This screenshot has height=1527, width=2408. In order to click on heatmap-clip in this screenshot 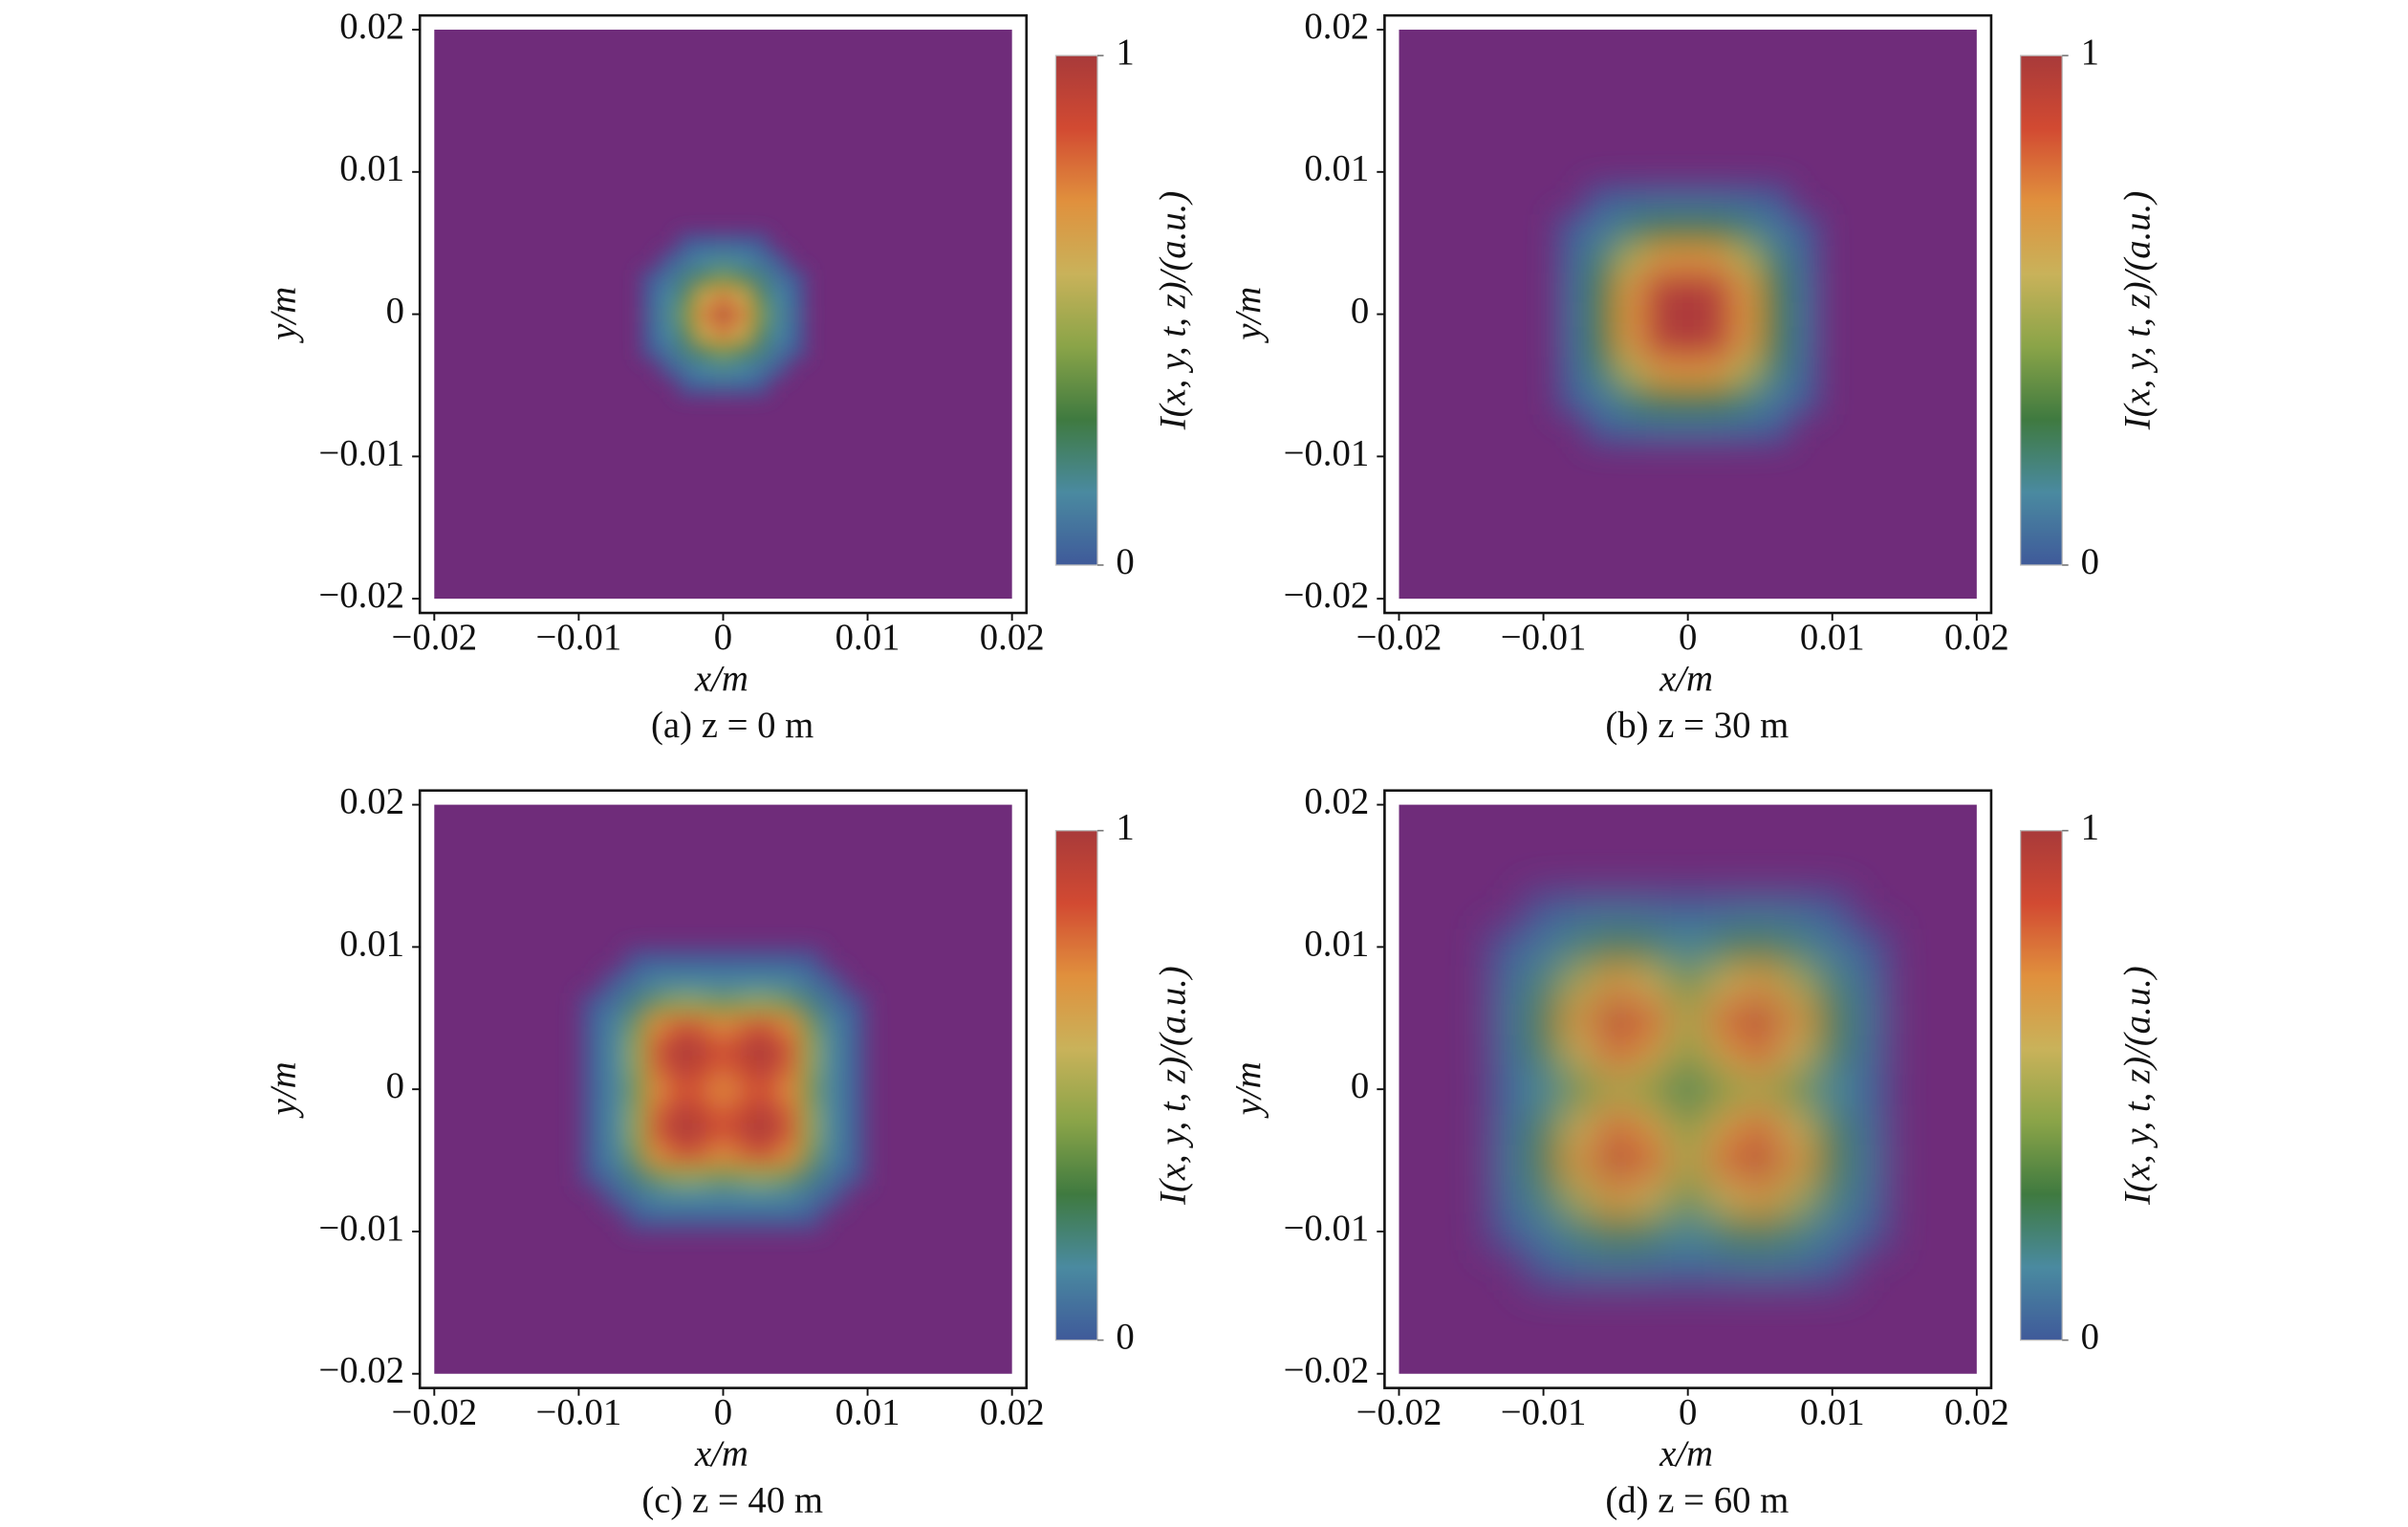, I will do `click(1688, 314)`.